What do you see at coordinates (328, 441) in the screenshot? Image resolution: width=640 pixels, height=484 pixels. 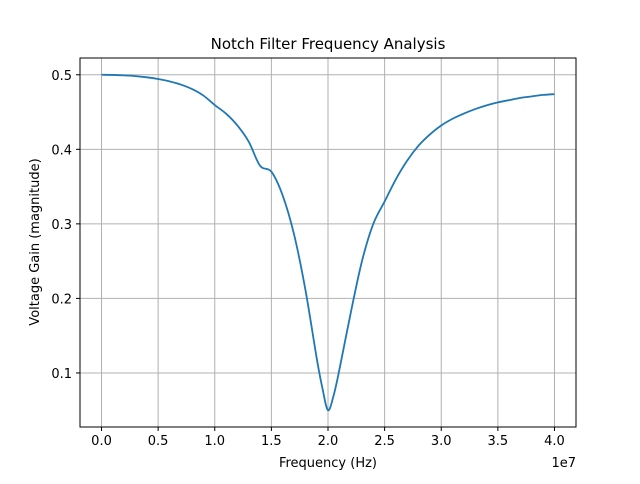 I see `x-tick-label: 2.0` at bounding box center [328, 441].